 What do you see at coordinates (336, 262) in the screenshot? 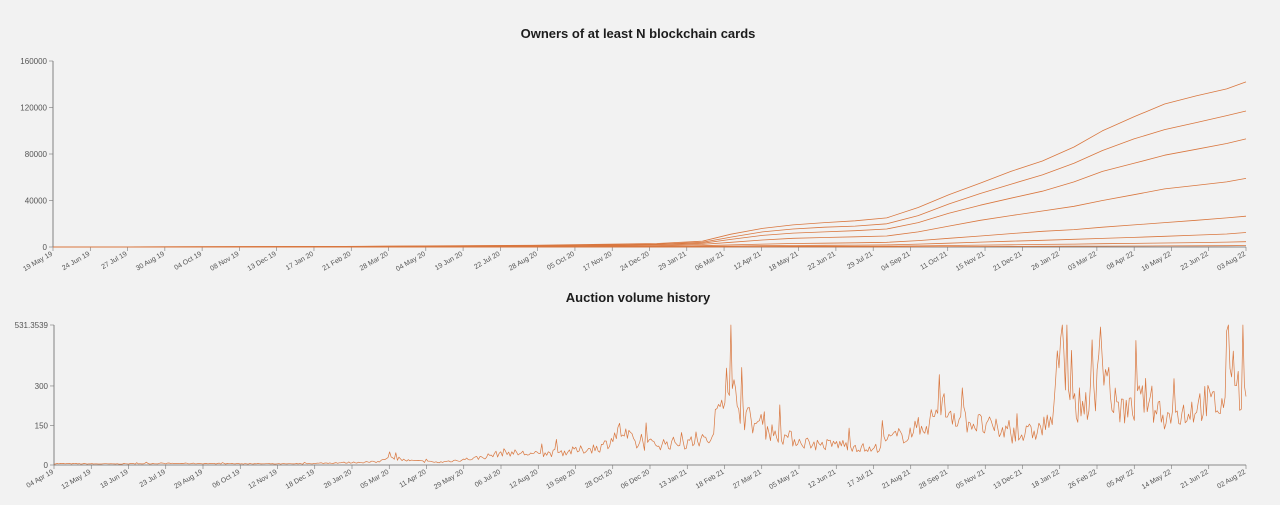
I see `x-tick-label: 21 Feb 20` at bounding box center [336, 262].